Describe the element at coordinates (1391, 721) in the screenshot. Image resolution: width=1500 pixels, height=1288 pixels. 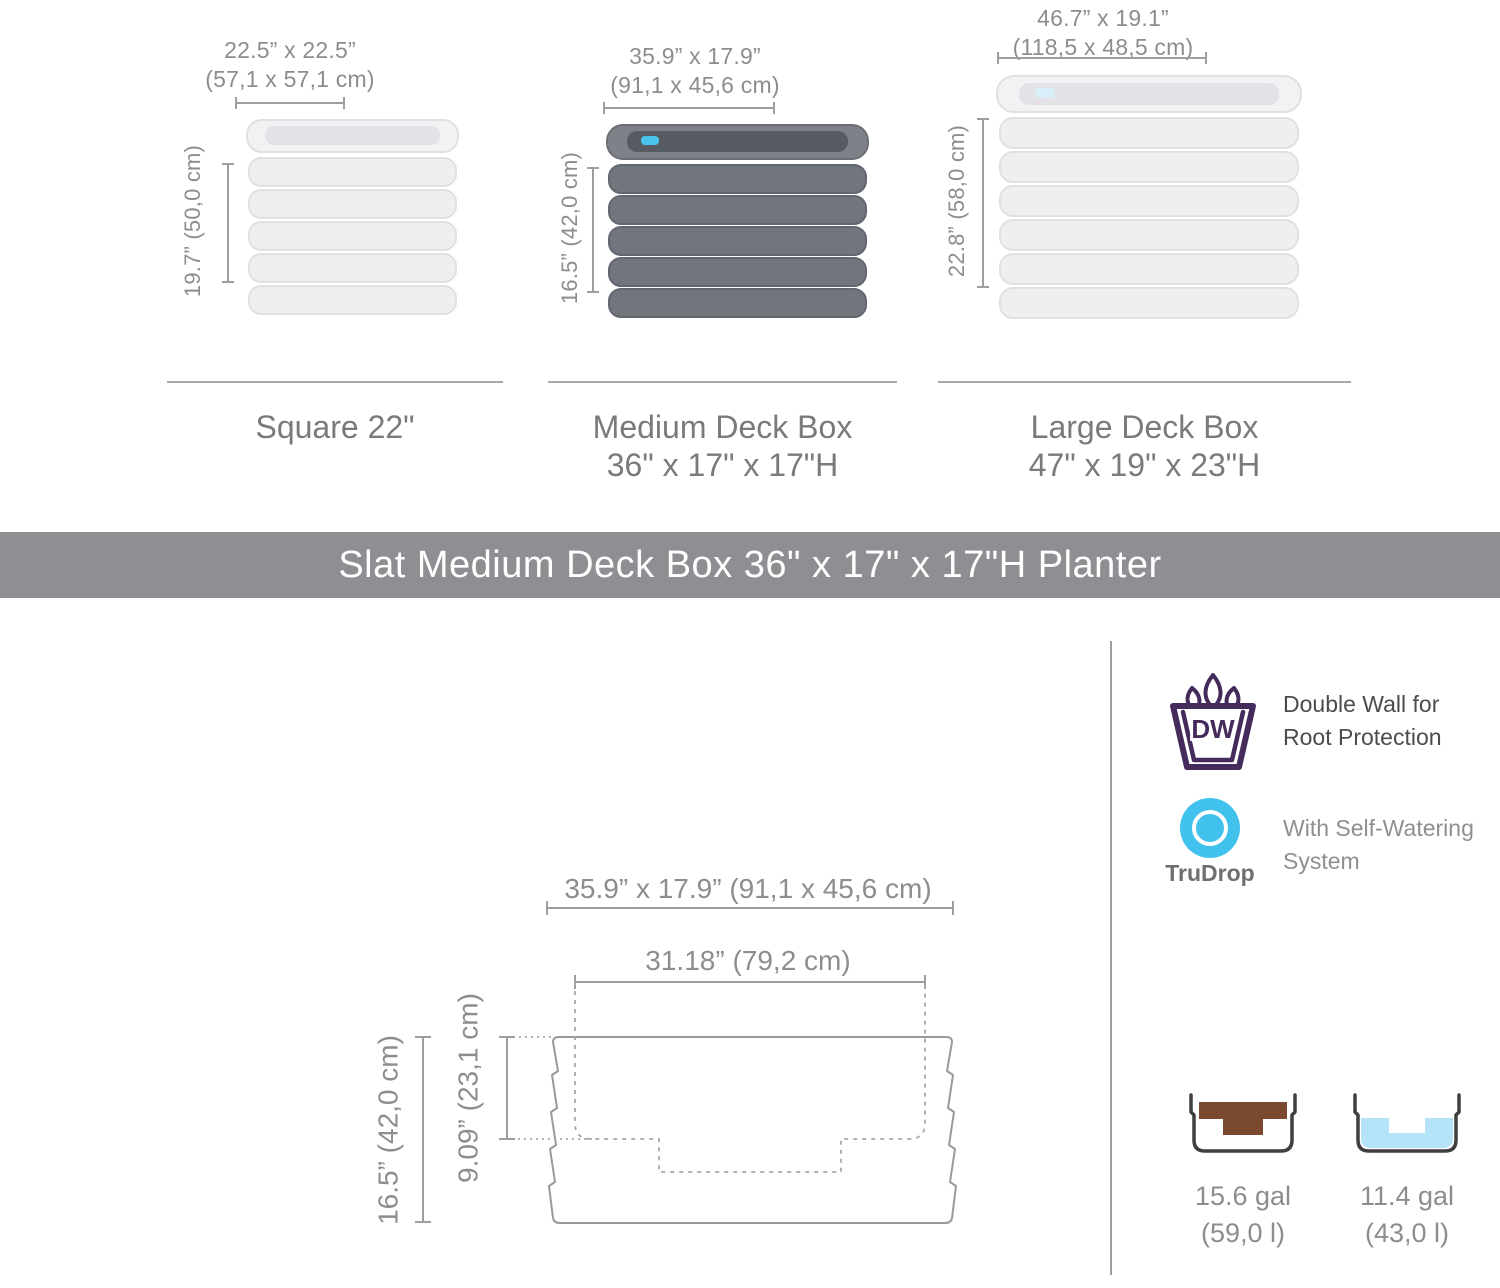
I see `double-wall-text: Double Wall for Root Protection` at that location.